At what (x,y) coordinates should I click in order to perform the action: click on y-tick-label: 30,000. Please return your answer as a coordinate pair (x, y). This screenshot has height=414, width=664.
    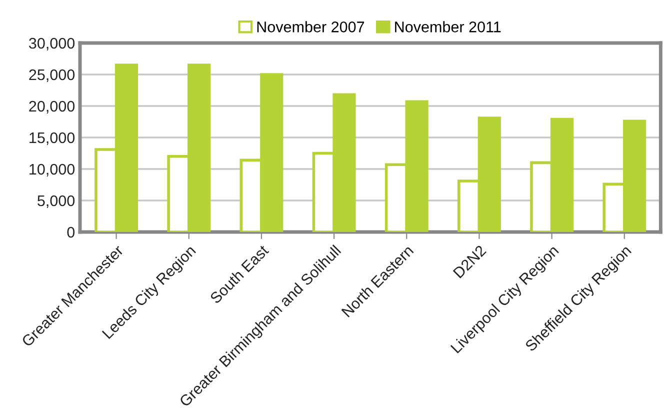
    Looking at the image, I should click on (52, 44).